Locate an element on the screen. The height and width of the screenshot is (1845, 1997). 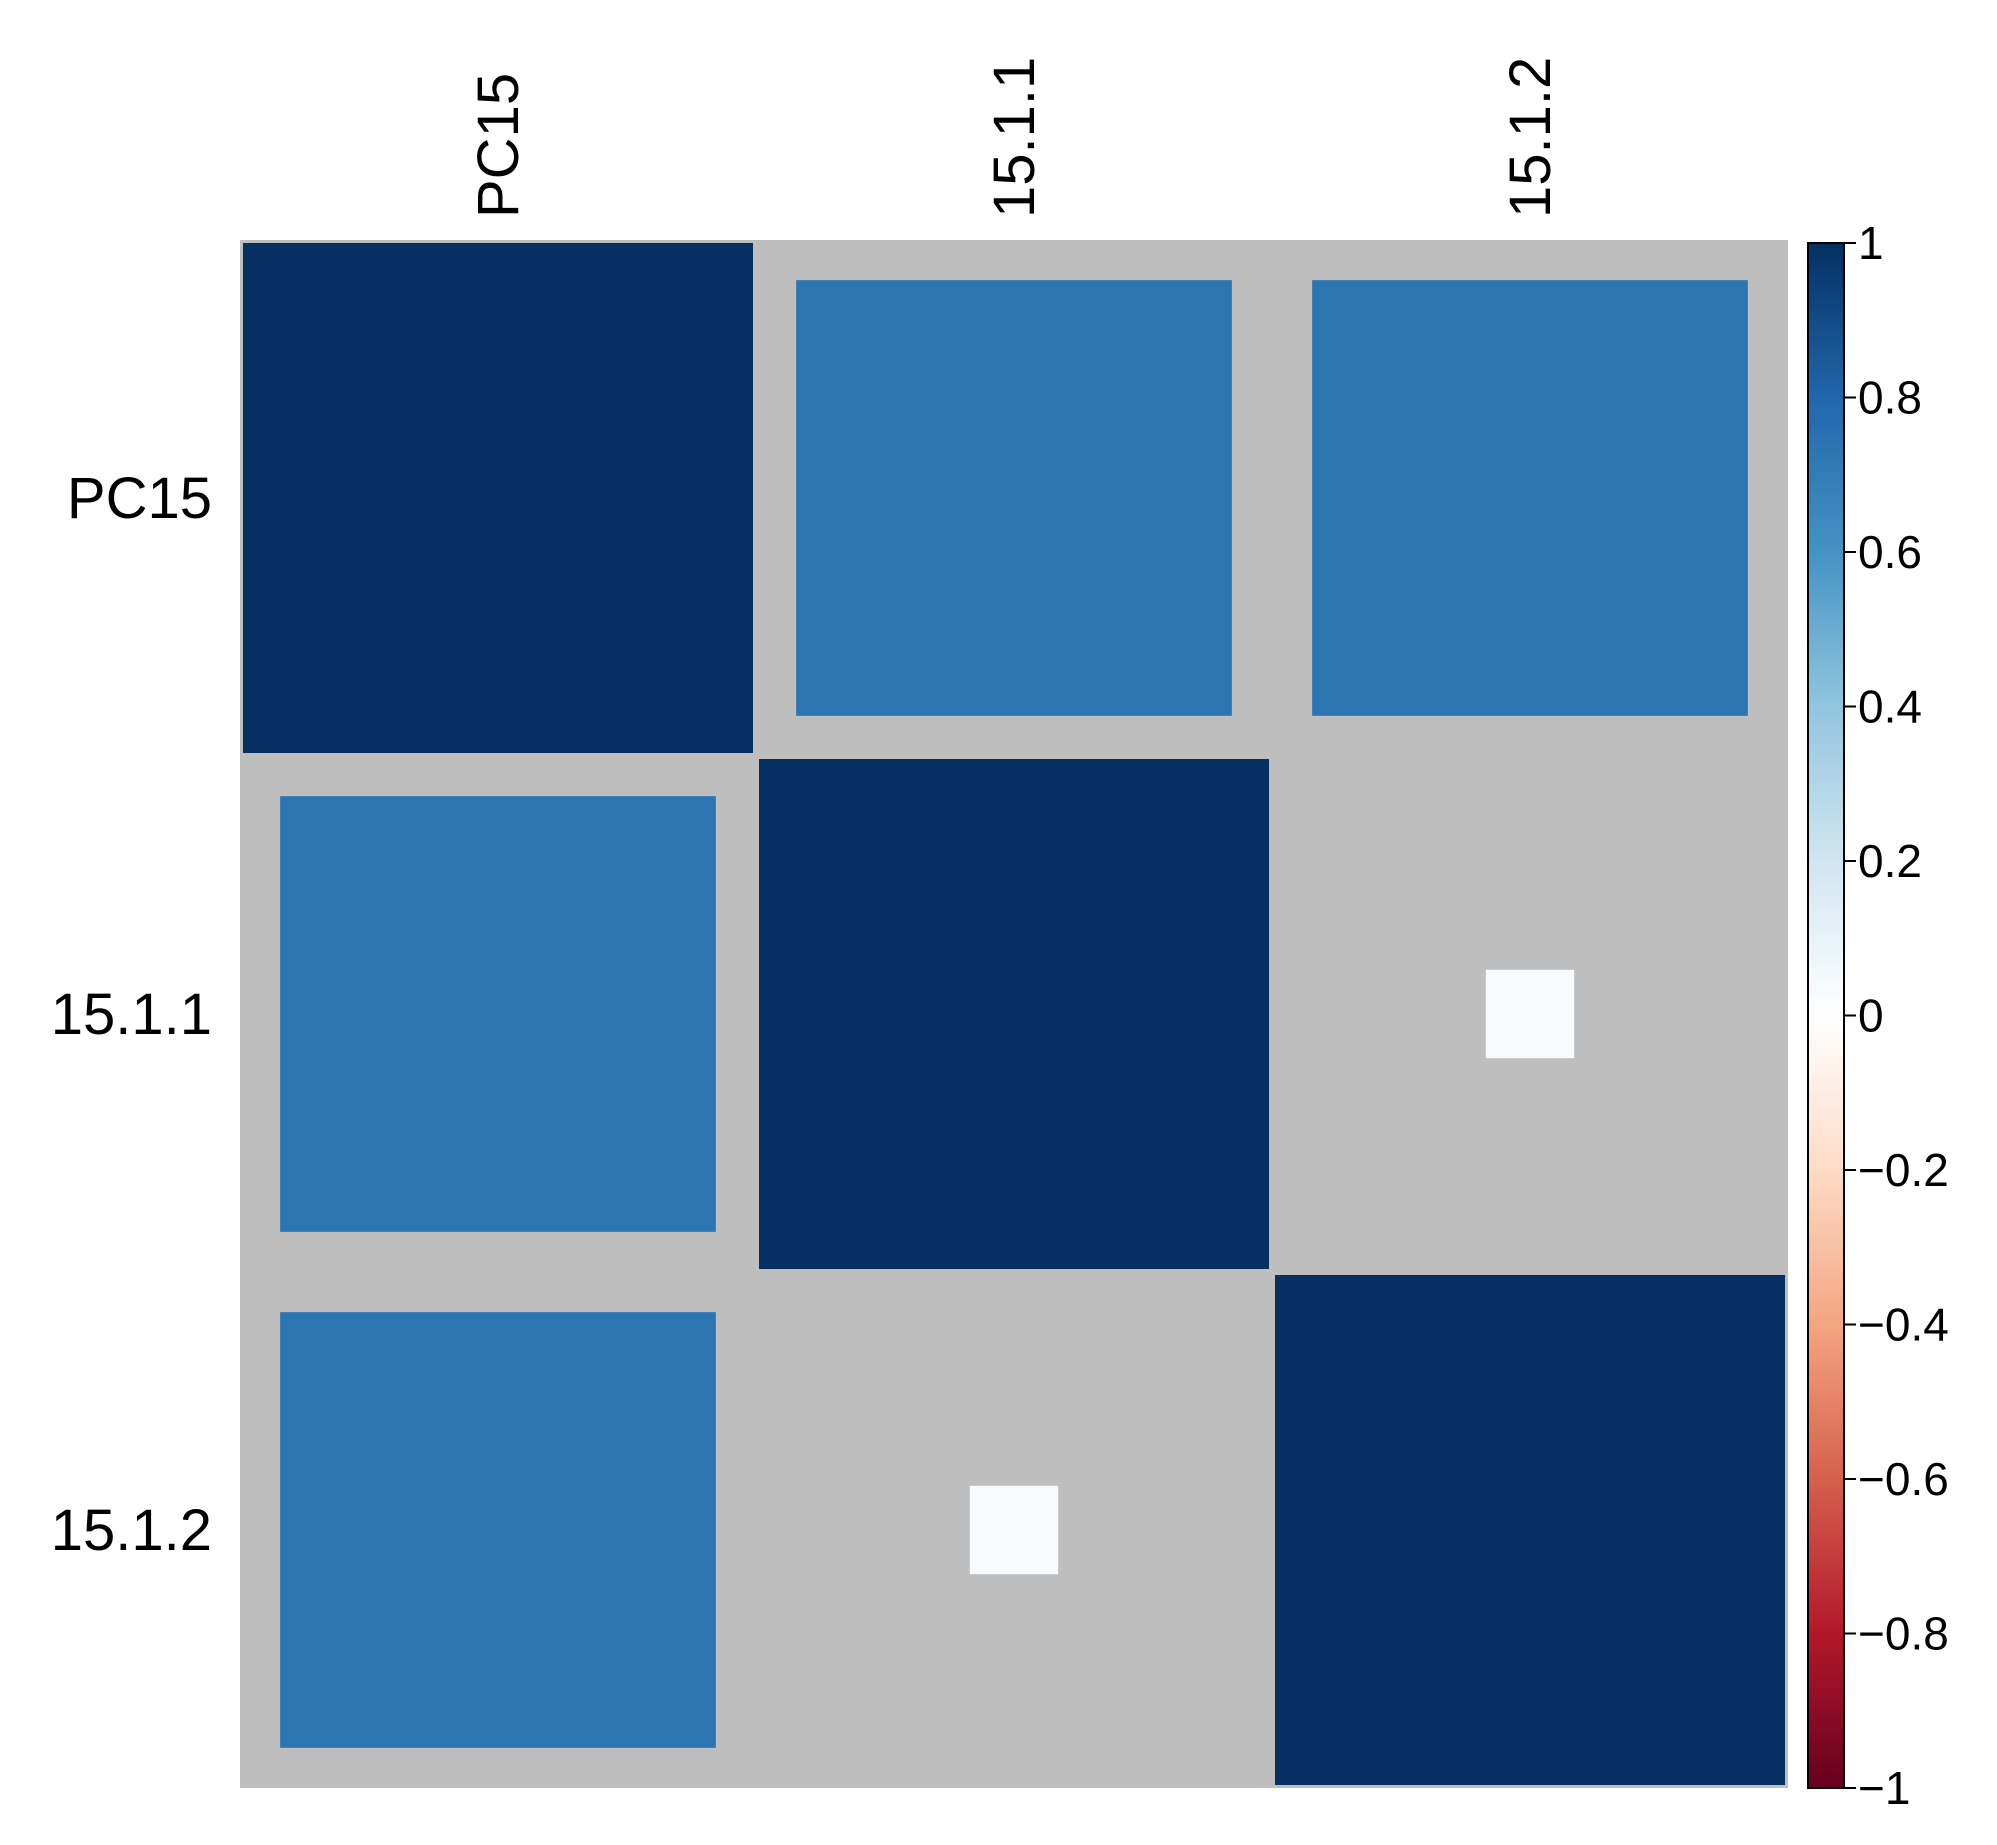
colorbar-tick-label: −0.4 is located at coordinates (1903, 1325).